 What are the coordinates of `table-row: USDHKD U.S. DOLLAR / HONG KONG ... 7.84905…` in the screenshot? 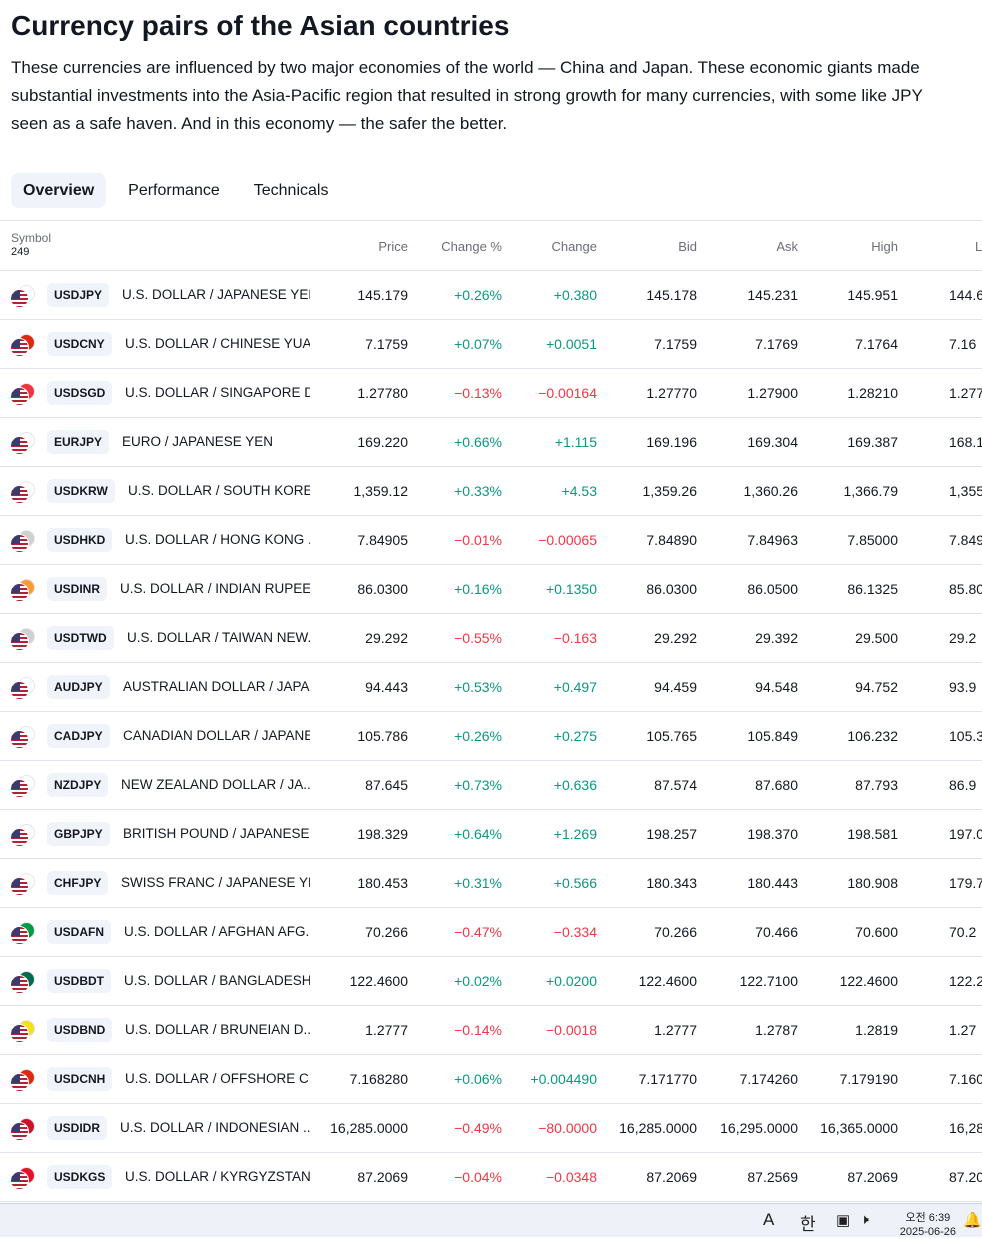 It's located at (491, 540).